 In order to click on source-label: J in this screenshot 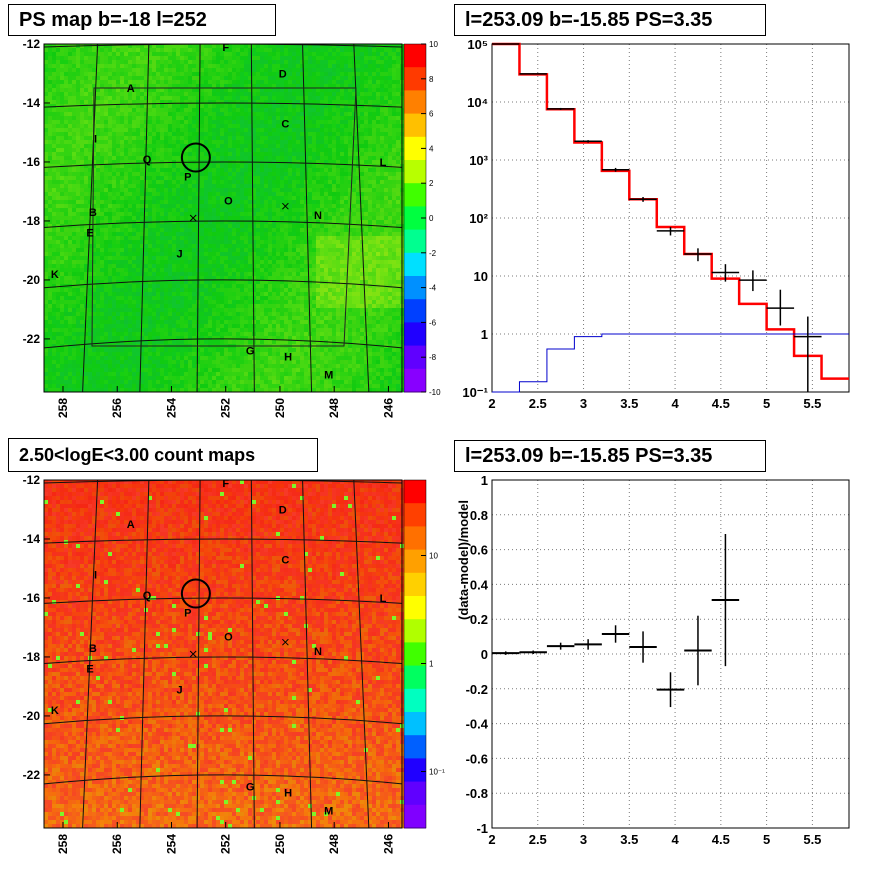, I will do `click(180, 254)`.